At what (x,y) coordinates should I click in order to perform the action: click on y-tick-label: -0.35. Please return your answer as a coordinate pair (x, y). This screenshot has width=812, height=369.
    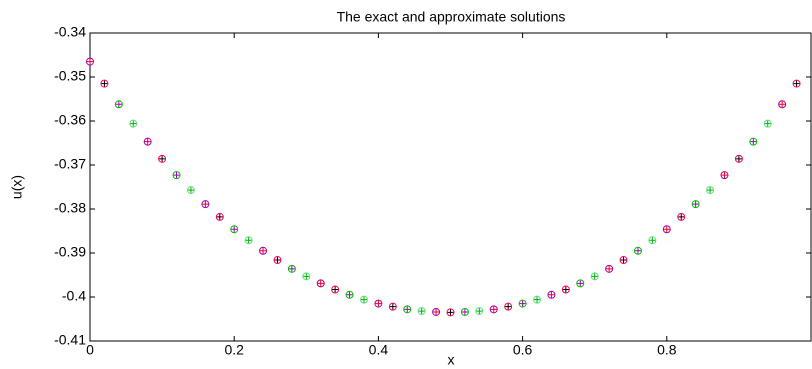
    Looking at the image, I should click on (70, 76).